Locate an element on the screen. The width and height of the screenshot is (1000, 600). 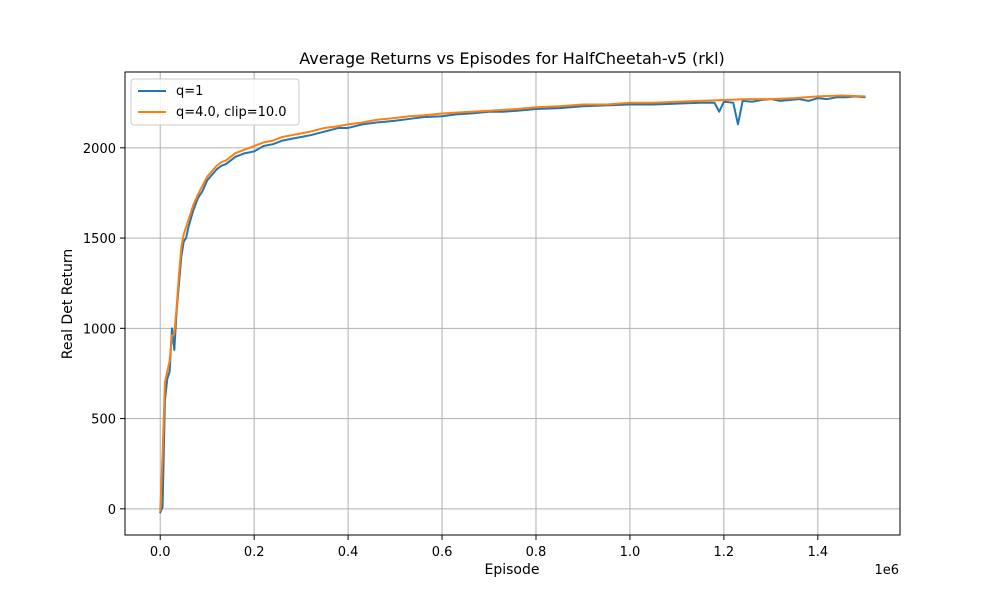
x-tick-label: 0.2 is located at coordinates (254, 552).